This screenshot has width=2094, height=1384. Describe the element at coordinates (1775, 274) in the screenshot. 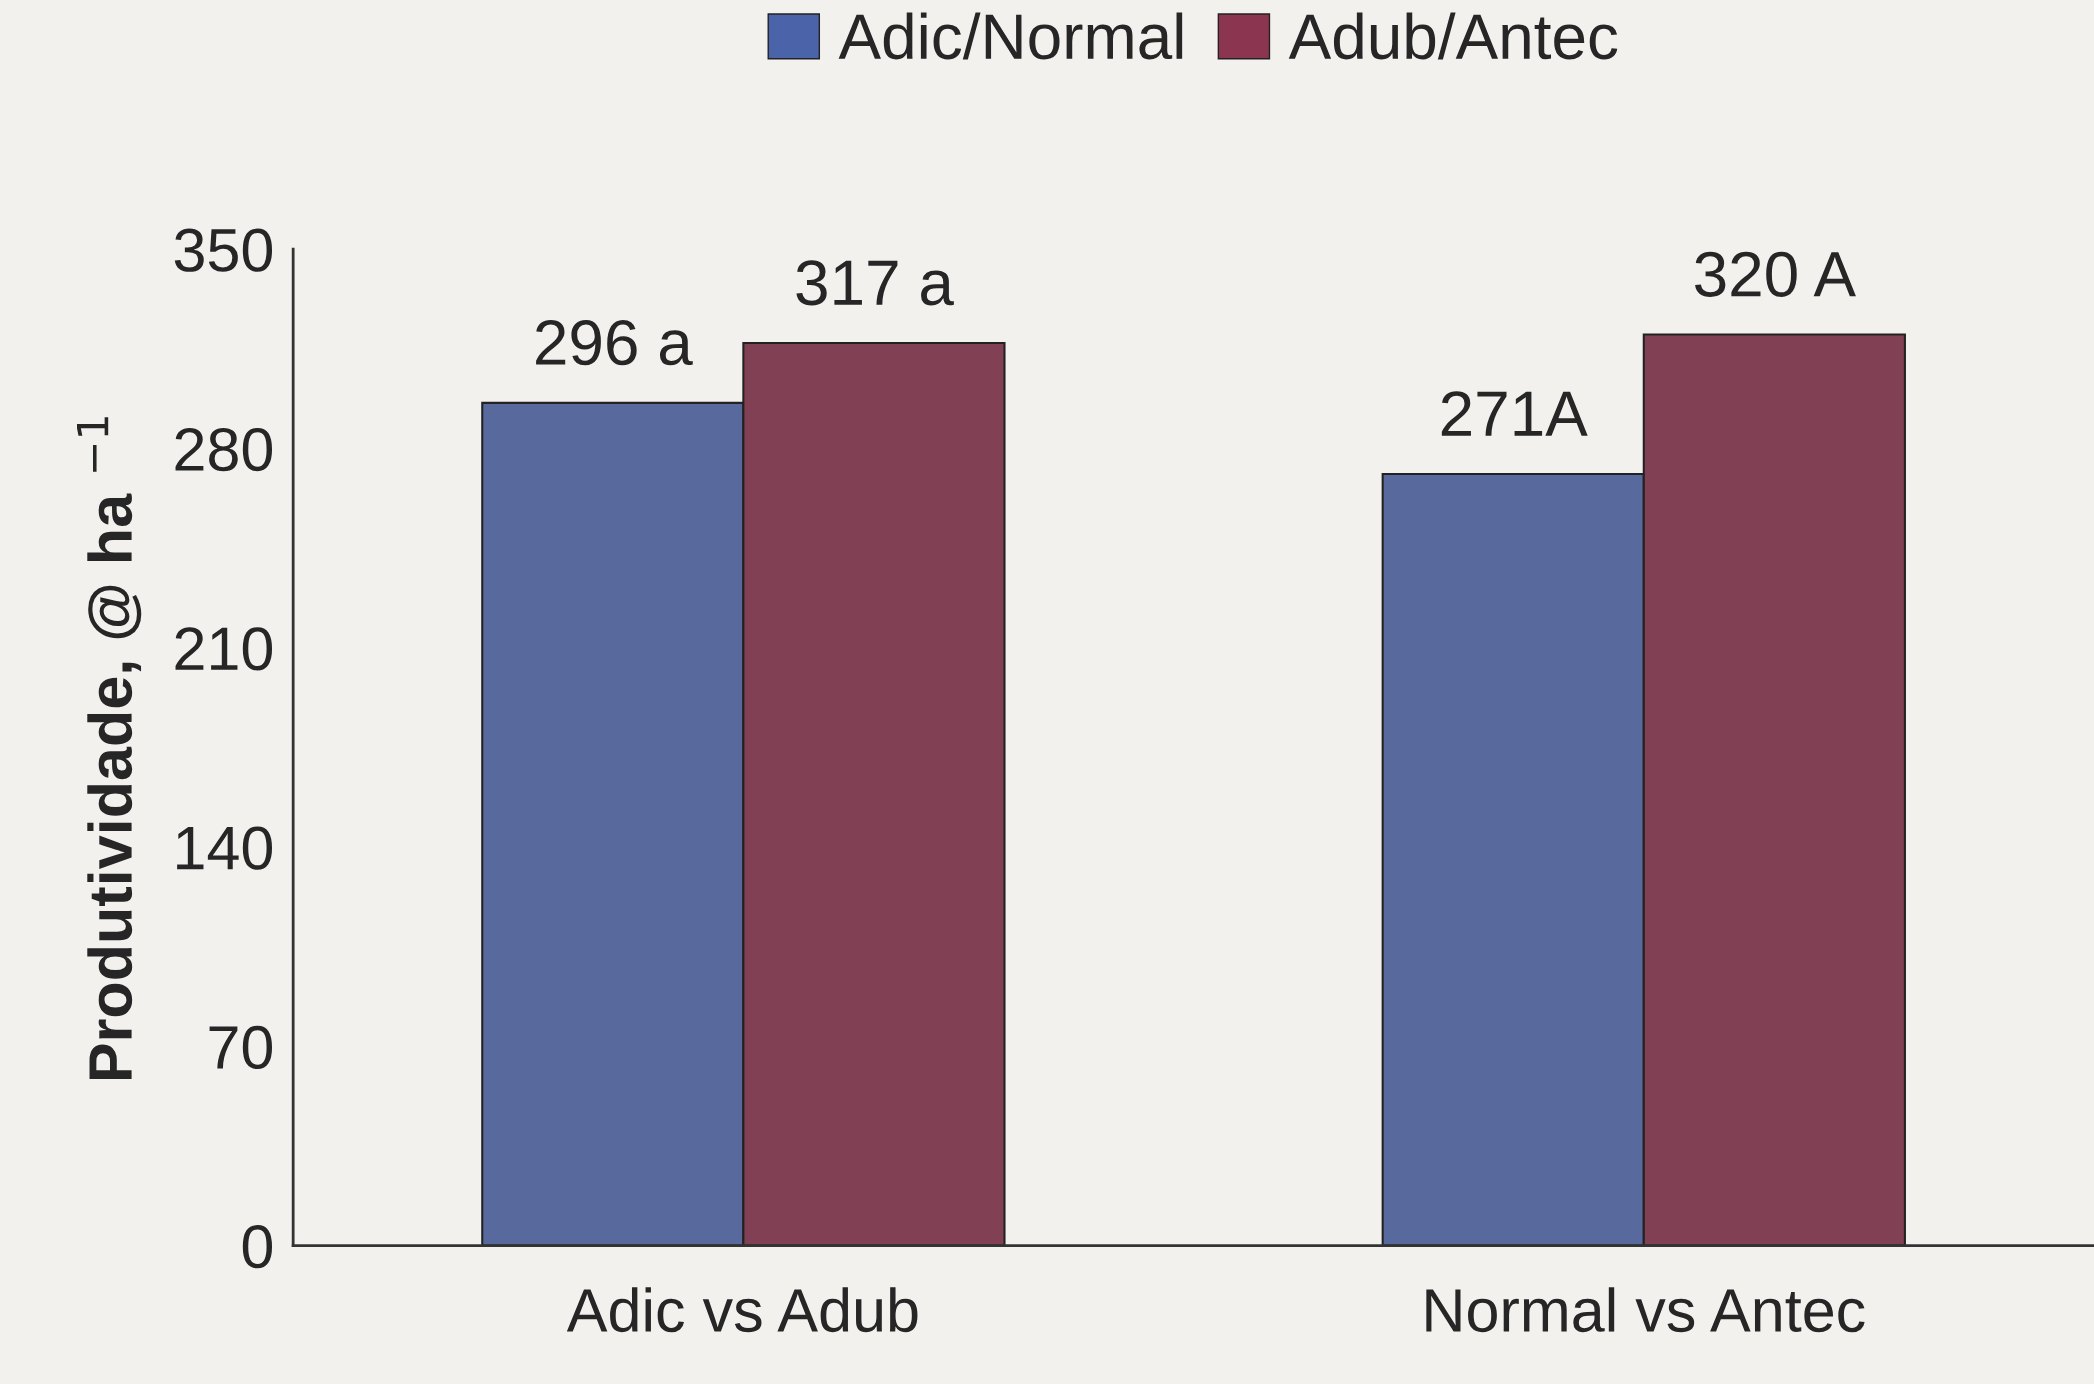

I see `data-label: 320 A` at that location.